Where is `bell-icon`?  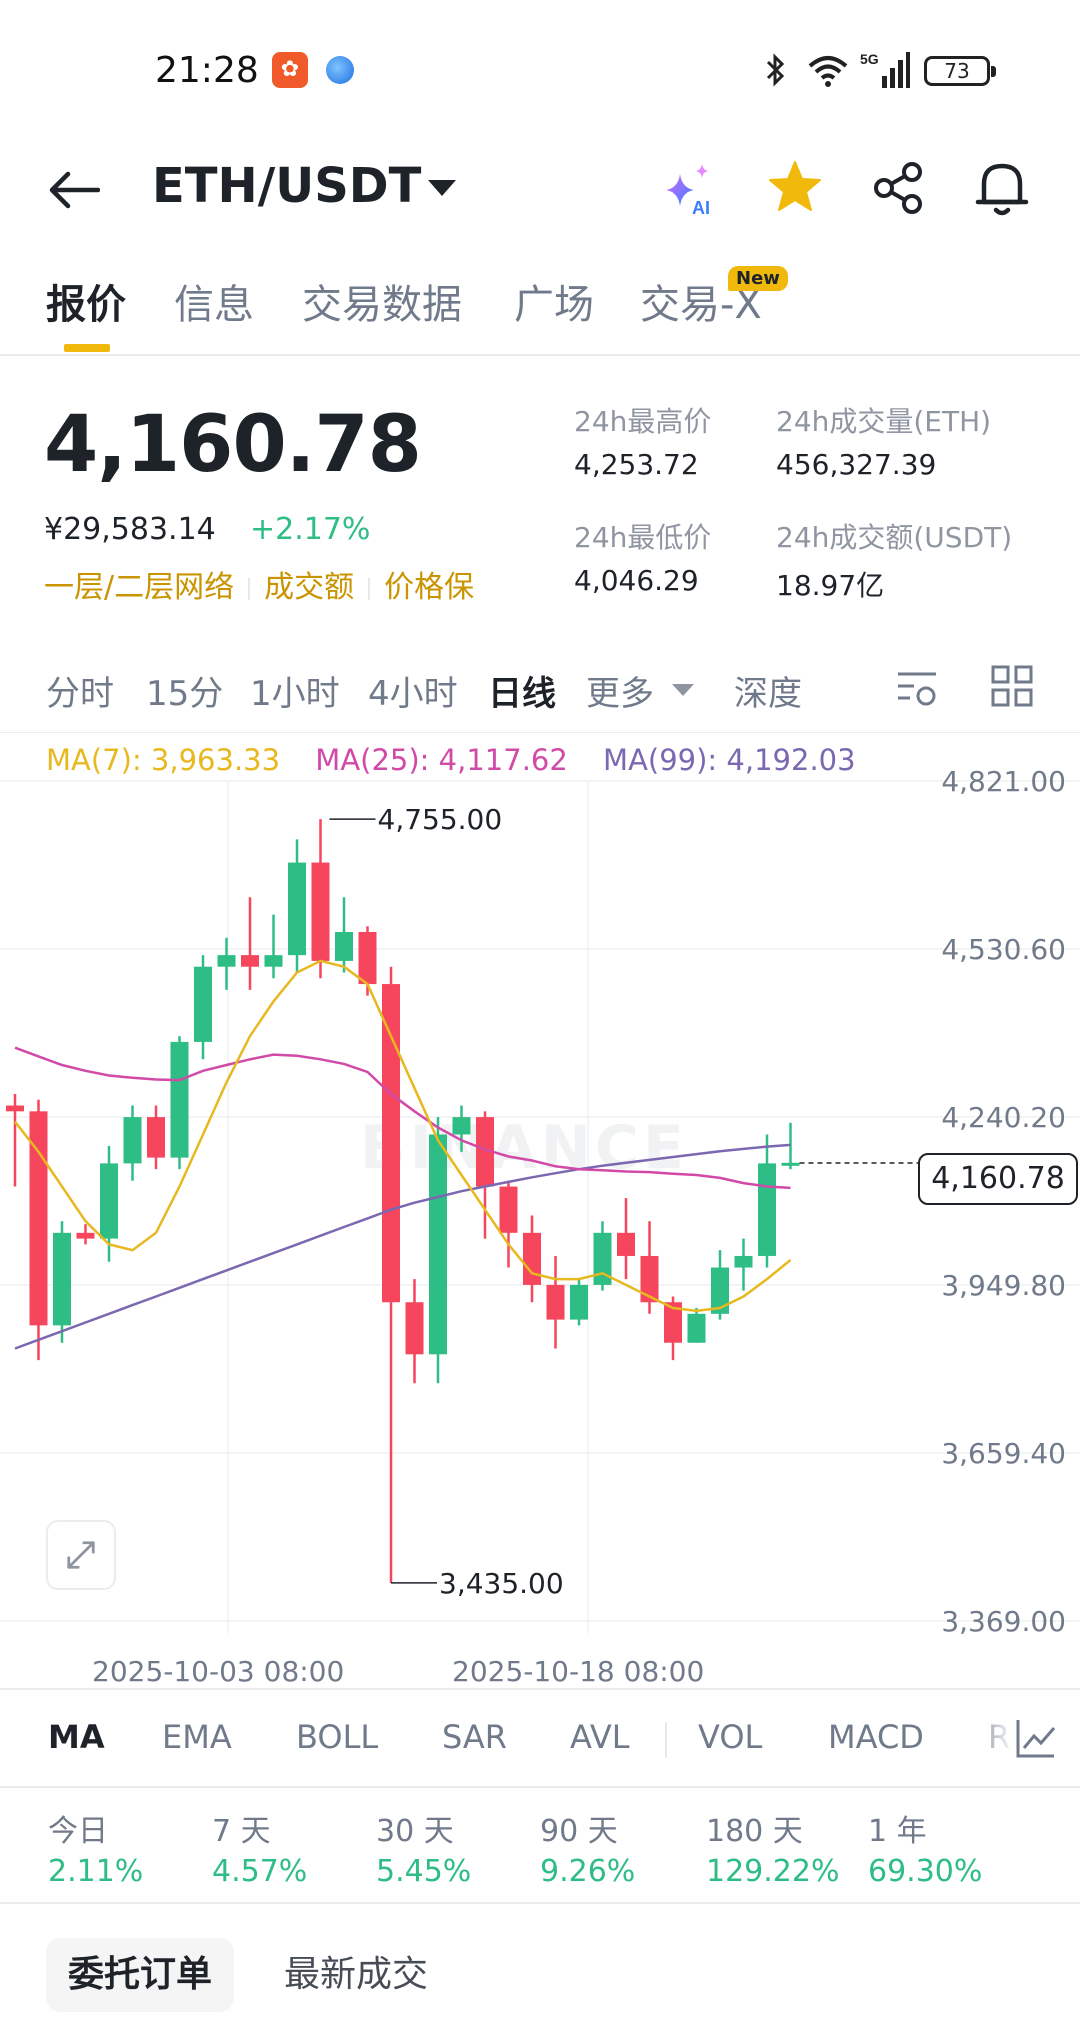 bell-icon is located at coordinates (1002, 188).